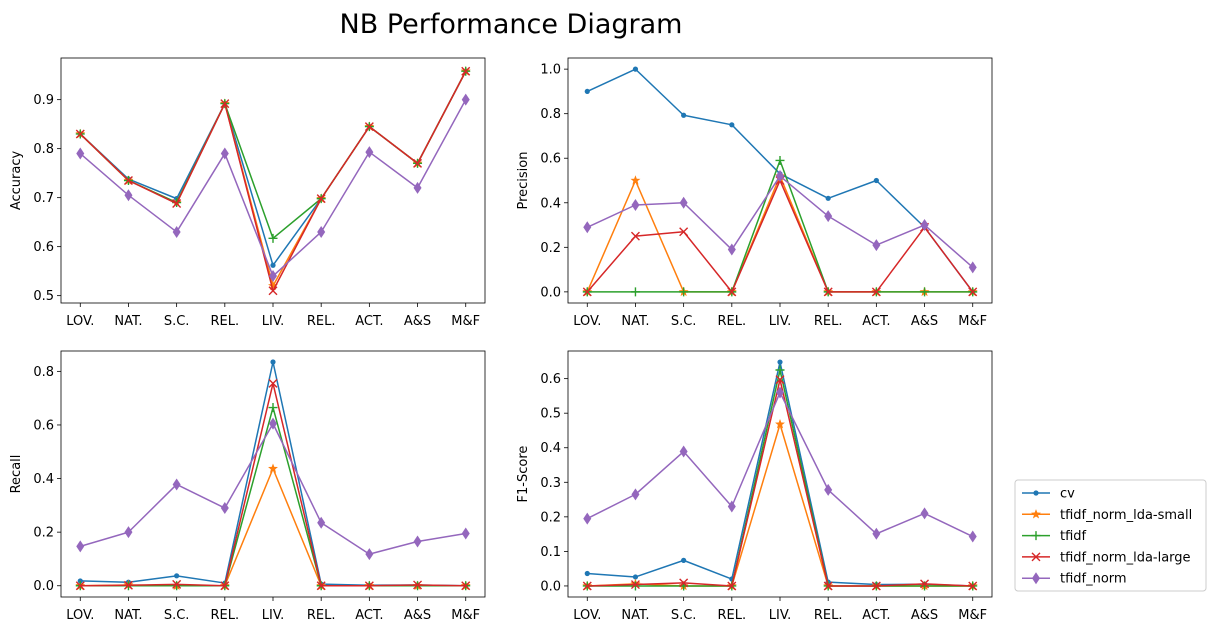 The width and height of the screenshot is (1217, 631). Describe the element at coordinates (511, 24) in the screenshot. I see `figure-title: NB Performance Diagram` at that location.